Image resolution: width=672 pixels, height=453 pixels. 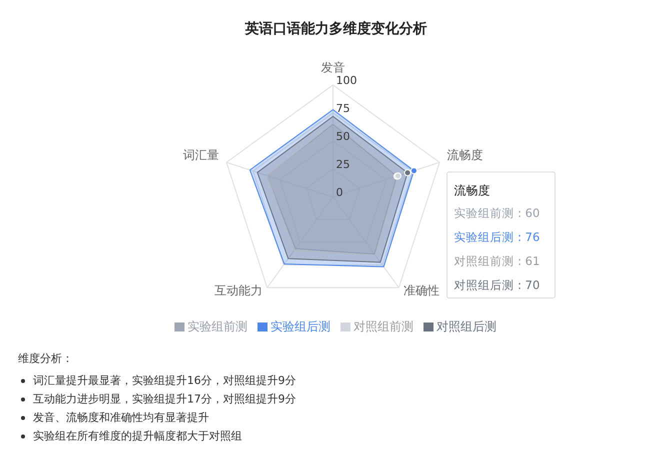 What do you see at coordinates (200, 155) in the screenshot?
I see `spoke-label: 词汇量` at bounding box center [200, 155].